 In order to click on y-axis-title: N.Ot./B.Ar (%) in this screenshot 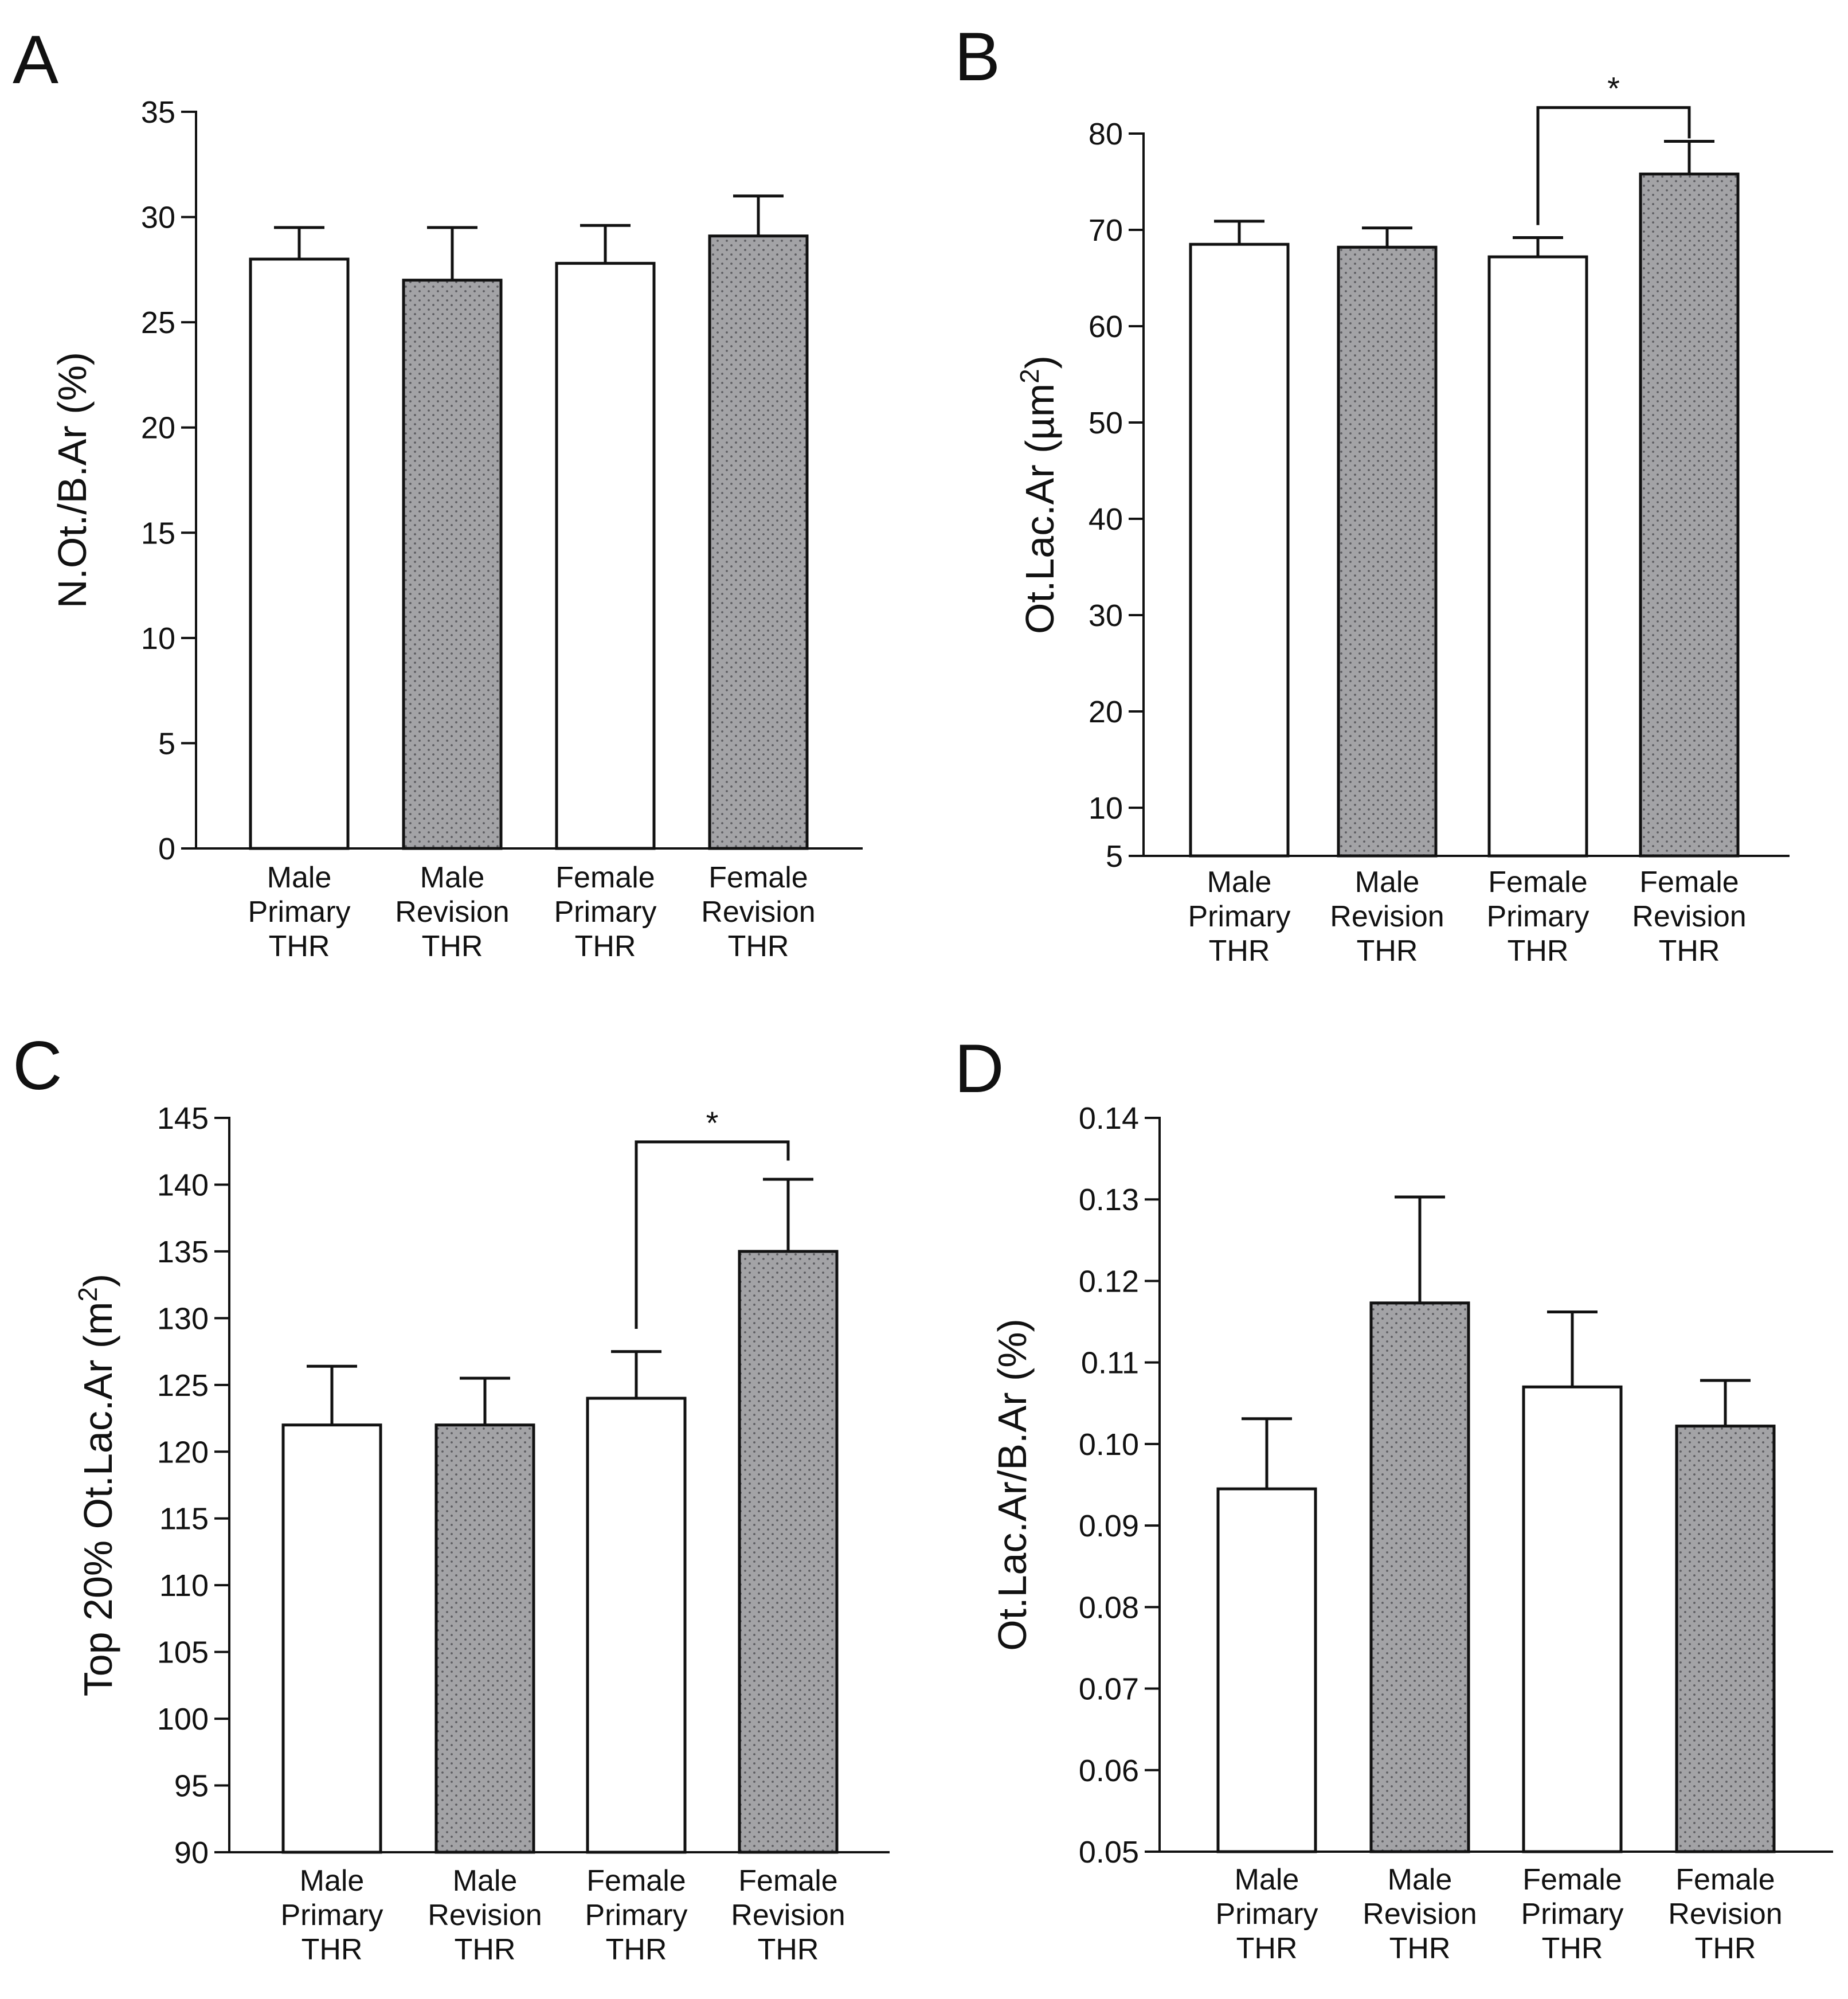, I will do `click(72, 480)`.